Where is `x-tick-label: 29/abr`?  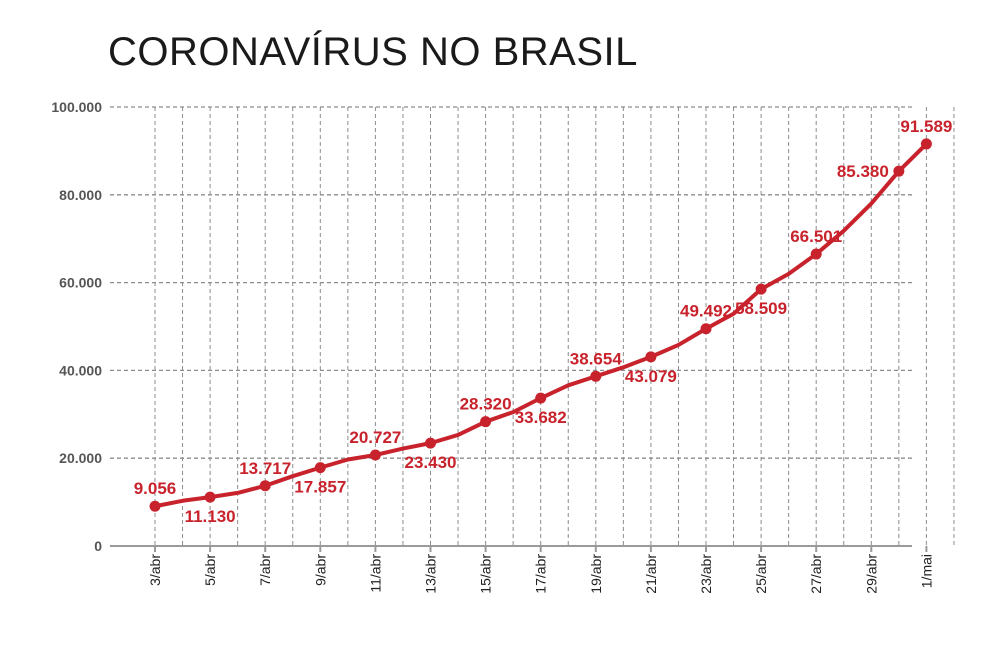 x-tick-label: 29/abr is located at coordinates (871, 574).